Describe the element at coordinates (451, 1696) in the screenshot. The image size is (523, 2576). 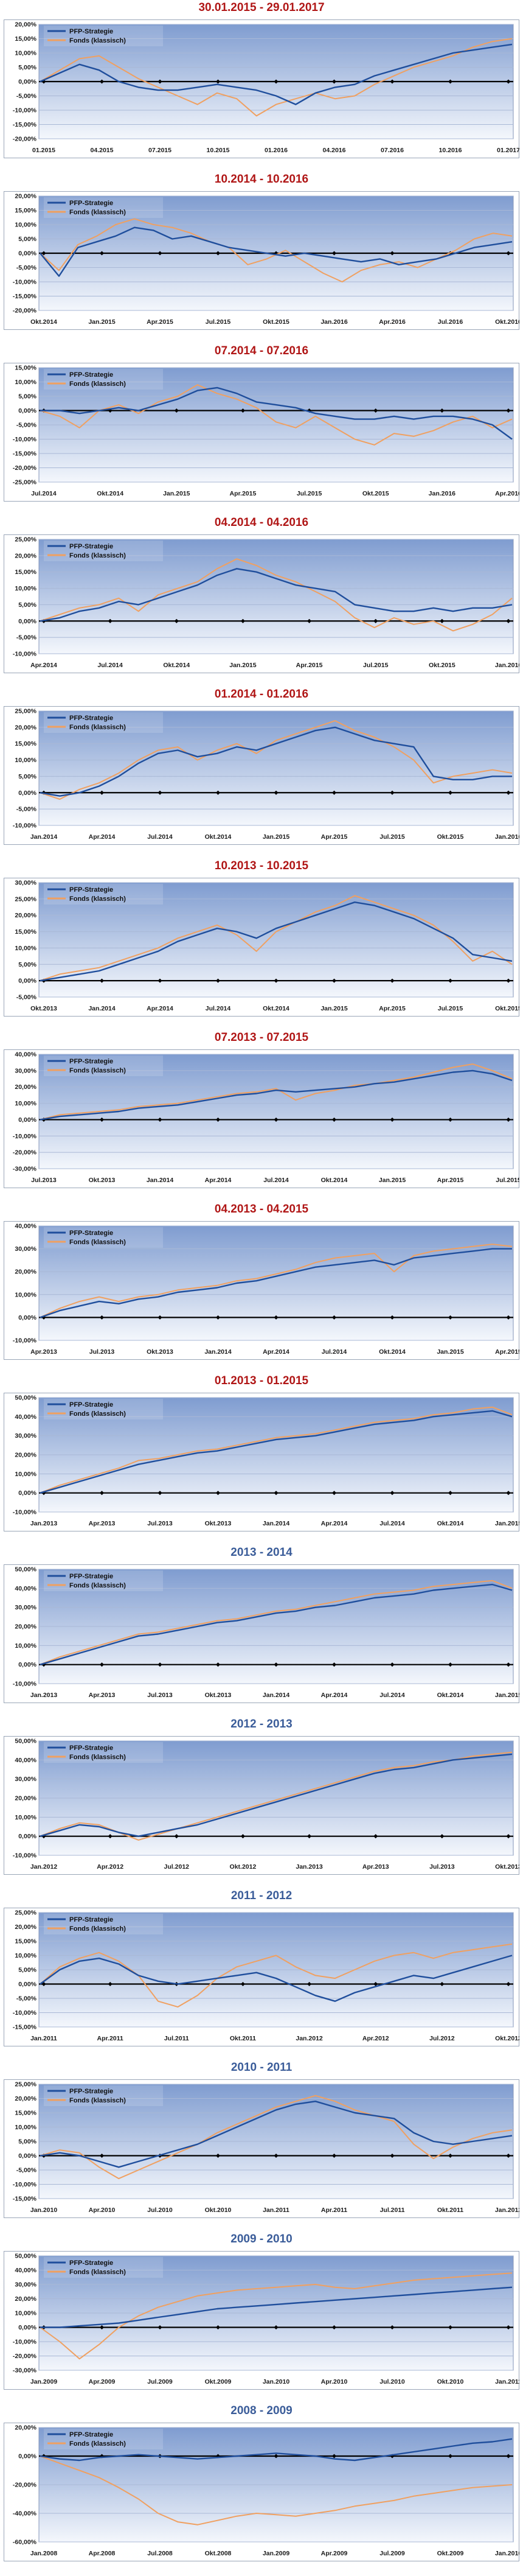
I see `x-tick-label: Okt.2014` at that location.